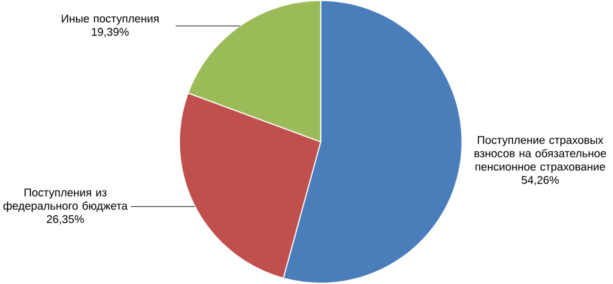 This screenshot has width=613, height=284. I want to click on data-label: 19,39%, so click(110, 33).